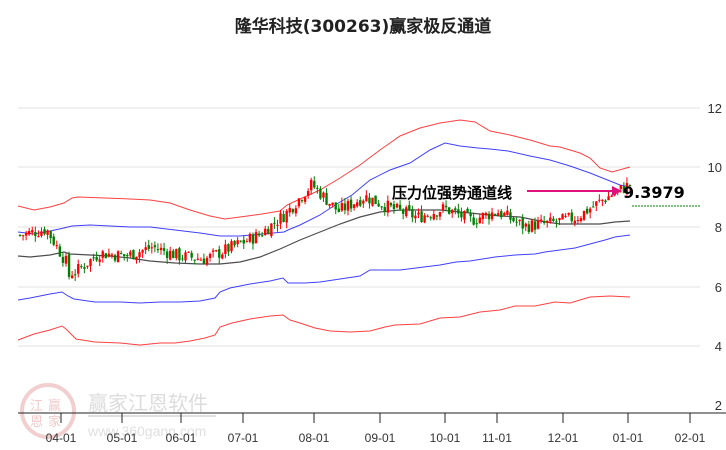  I want to click on seal-char-2: 赢, so click(54, 406).